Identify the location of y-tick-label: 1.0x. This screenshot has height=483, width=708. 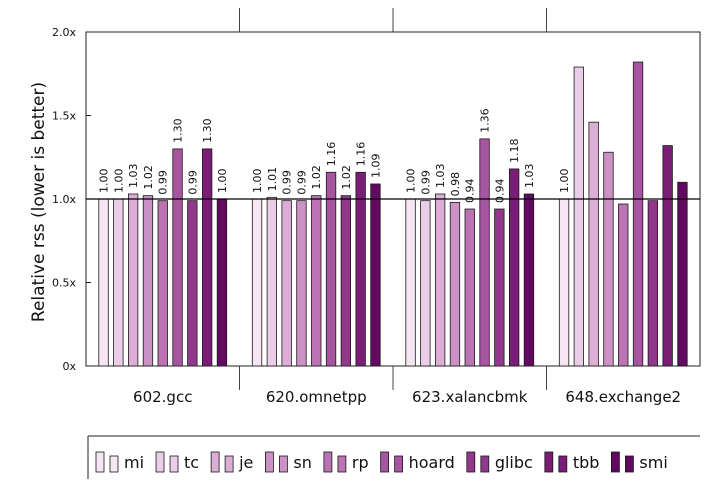
(64, 199).